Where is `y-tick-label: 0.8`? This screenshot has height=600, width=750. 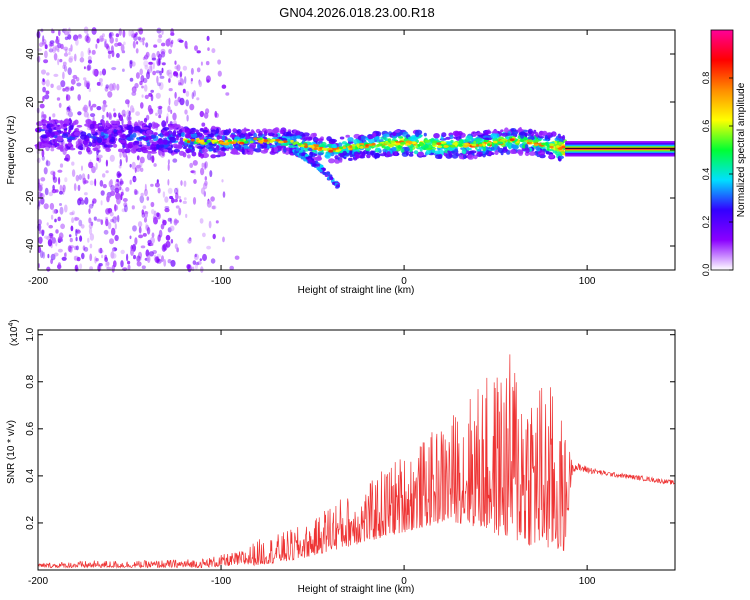 y-tick-label: 0.8 is located at coordinates (30, 381).